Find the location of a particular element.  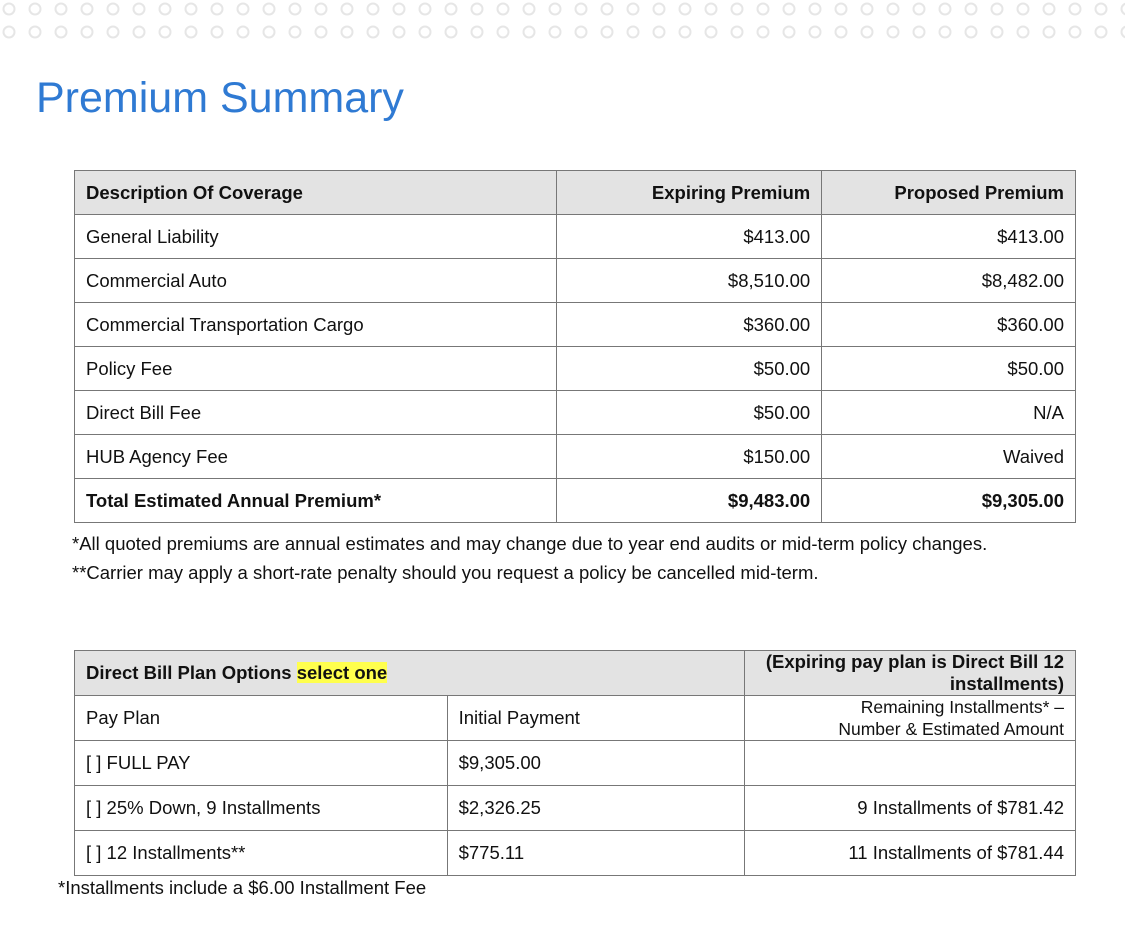

table-row: HUB Agency Fee $150.00 Waived is located at coordinates (574, 456).